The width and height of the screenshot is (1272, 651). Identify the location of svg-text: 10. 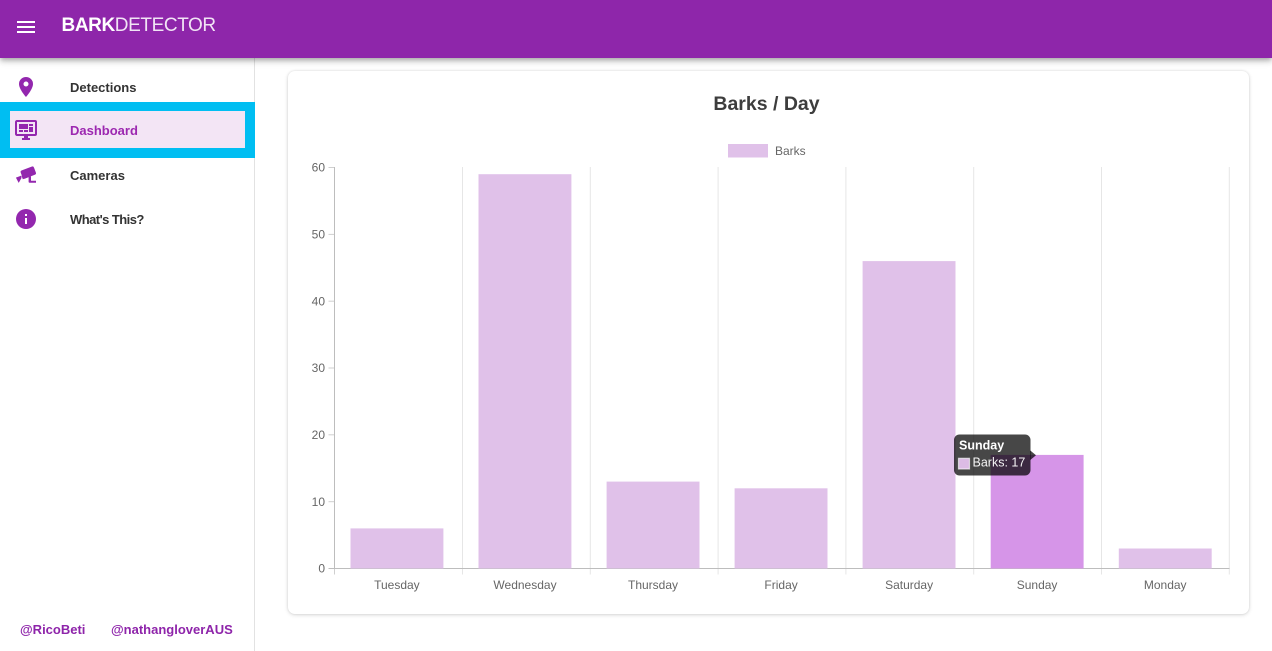
(319, 502).